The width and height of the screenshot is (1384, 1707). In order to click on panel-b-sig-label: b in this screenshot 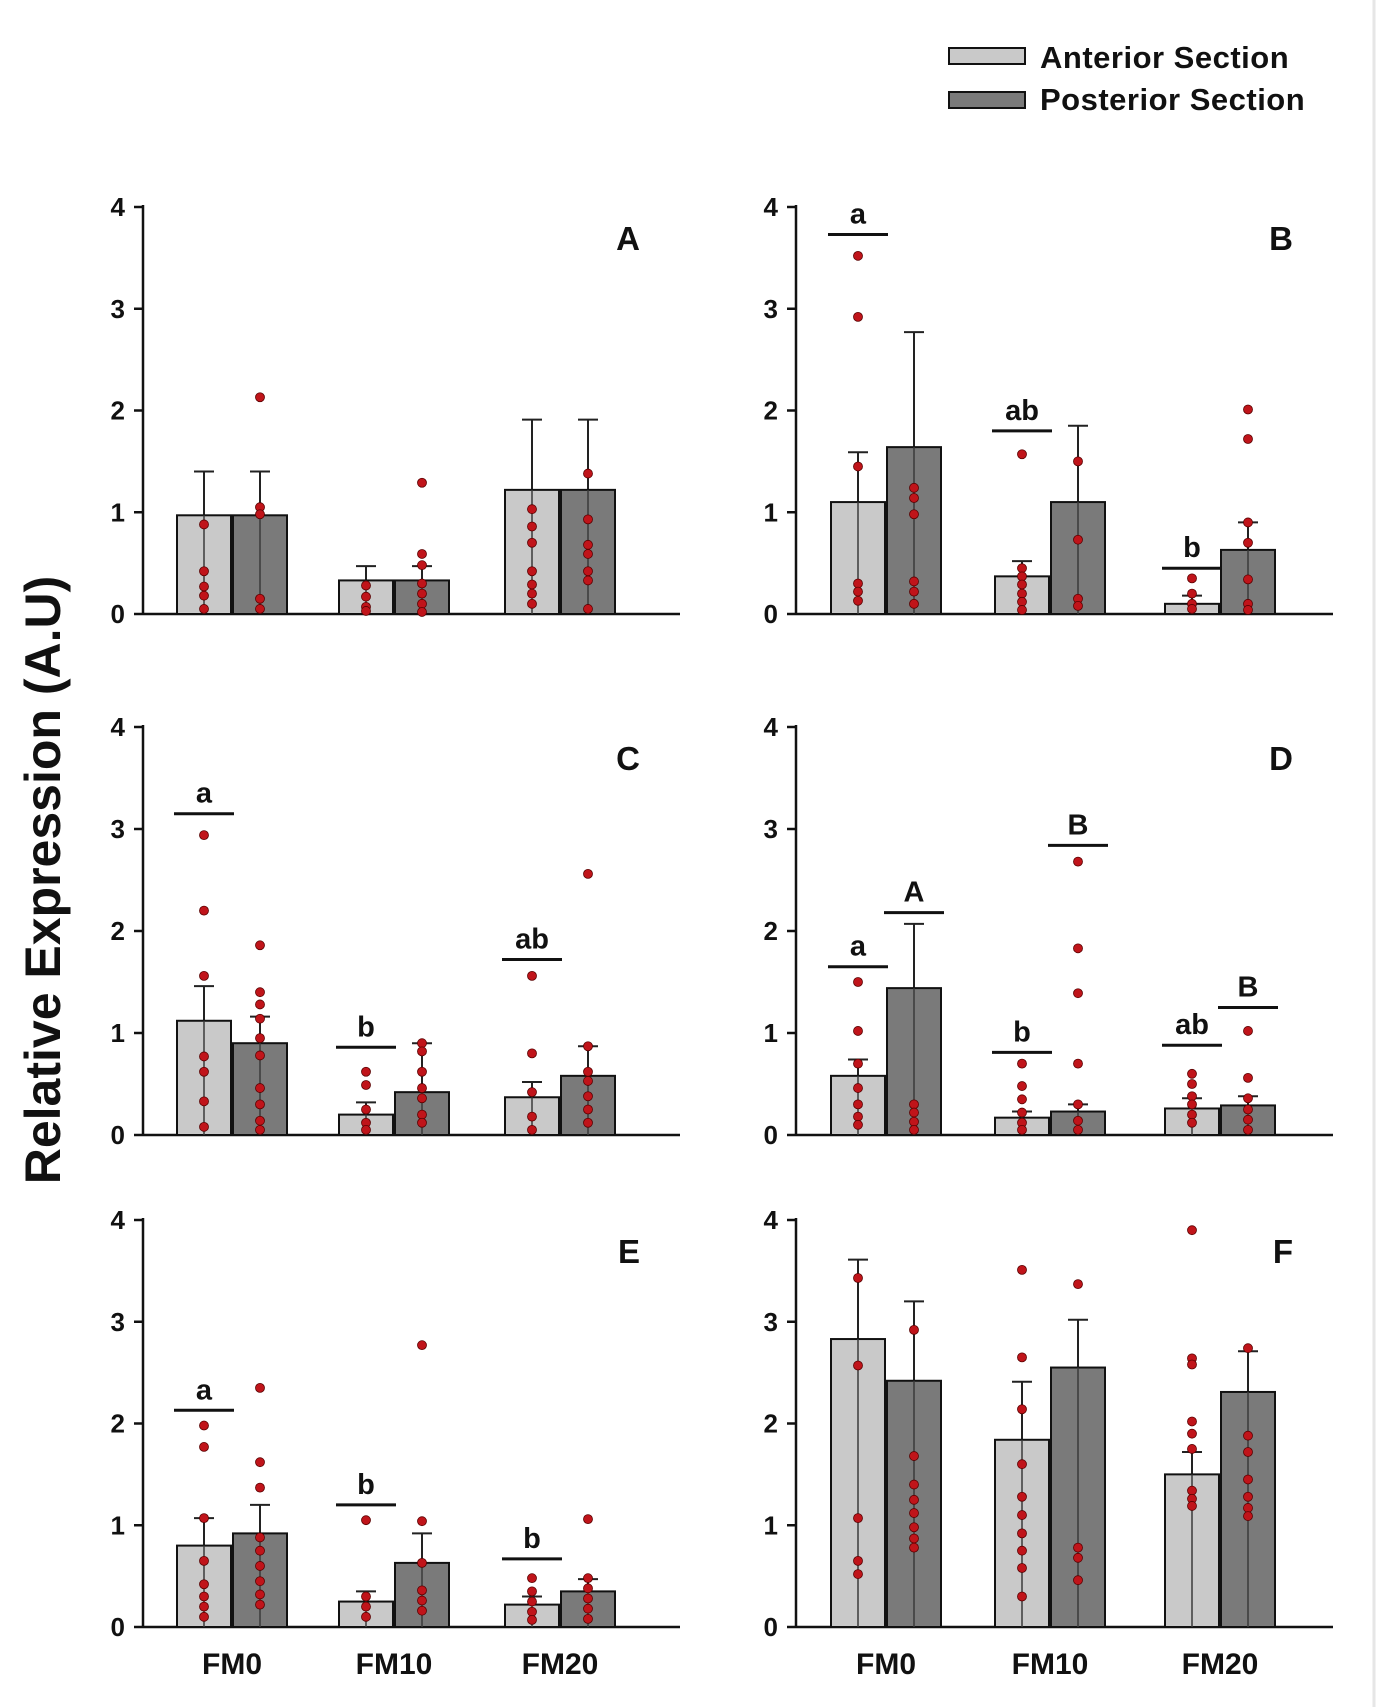, I will do `click(1192, 548)`.